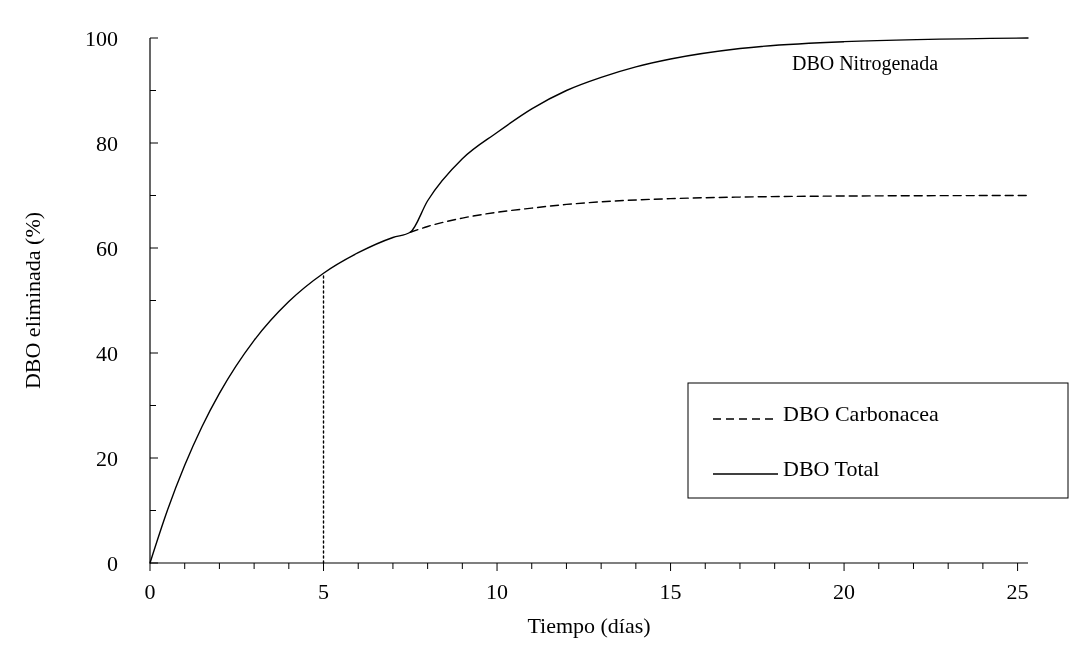 The height and width of the screenshot is (653, 1081). Describe the element at coordinates (107, 353) in the screenshot. I see `y-tick-label: 40` at that location.